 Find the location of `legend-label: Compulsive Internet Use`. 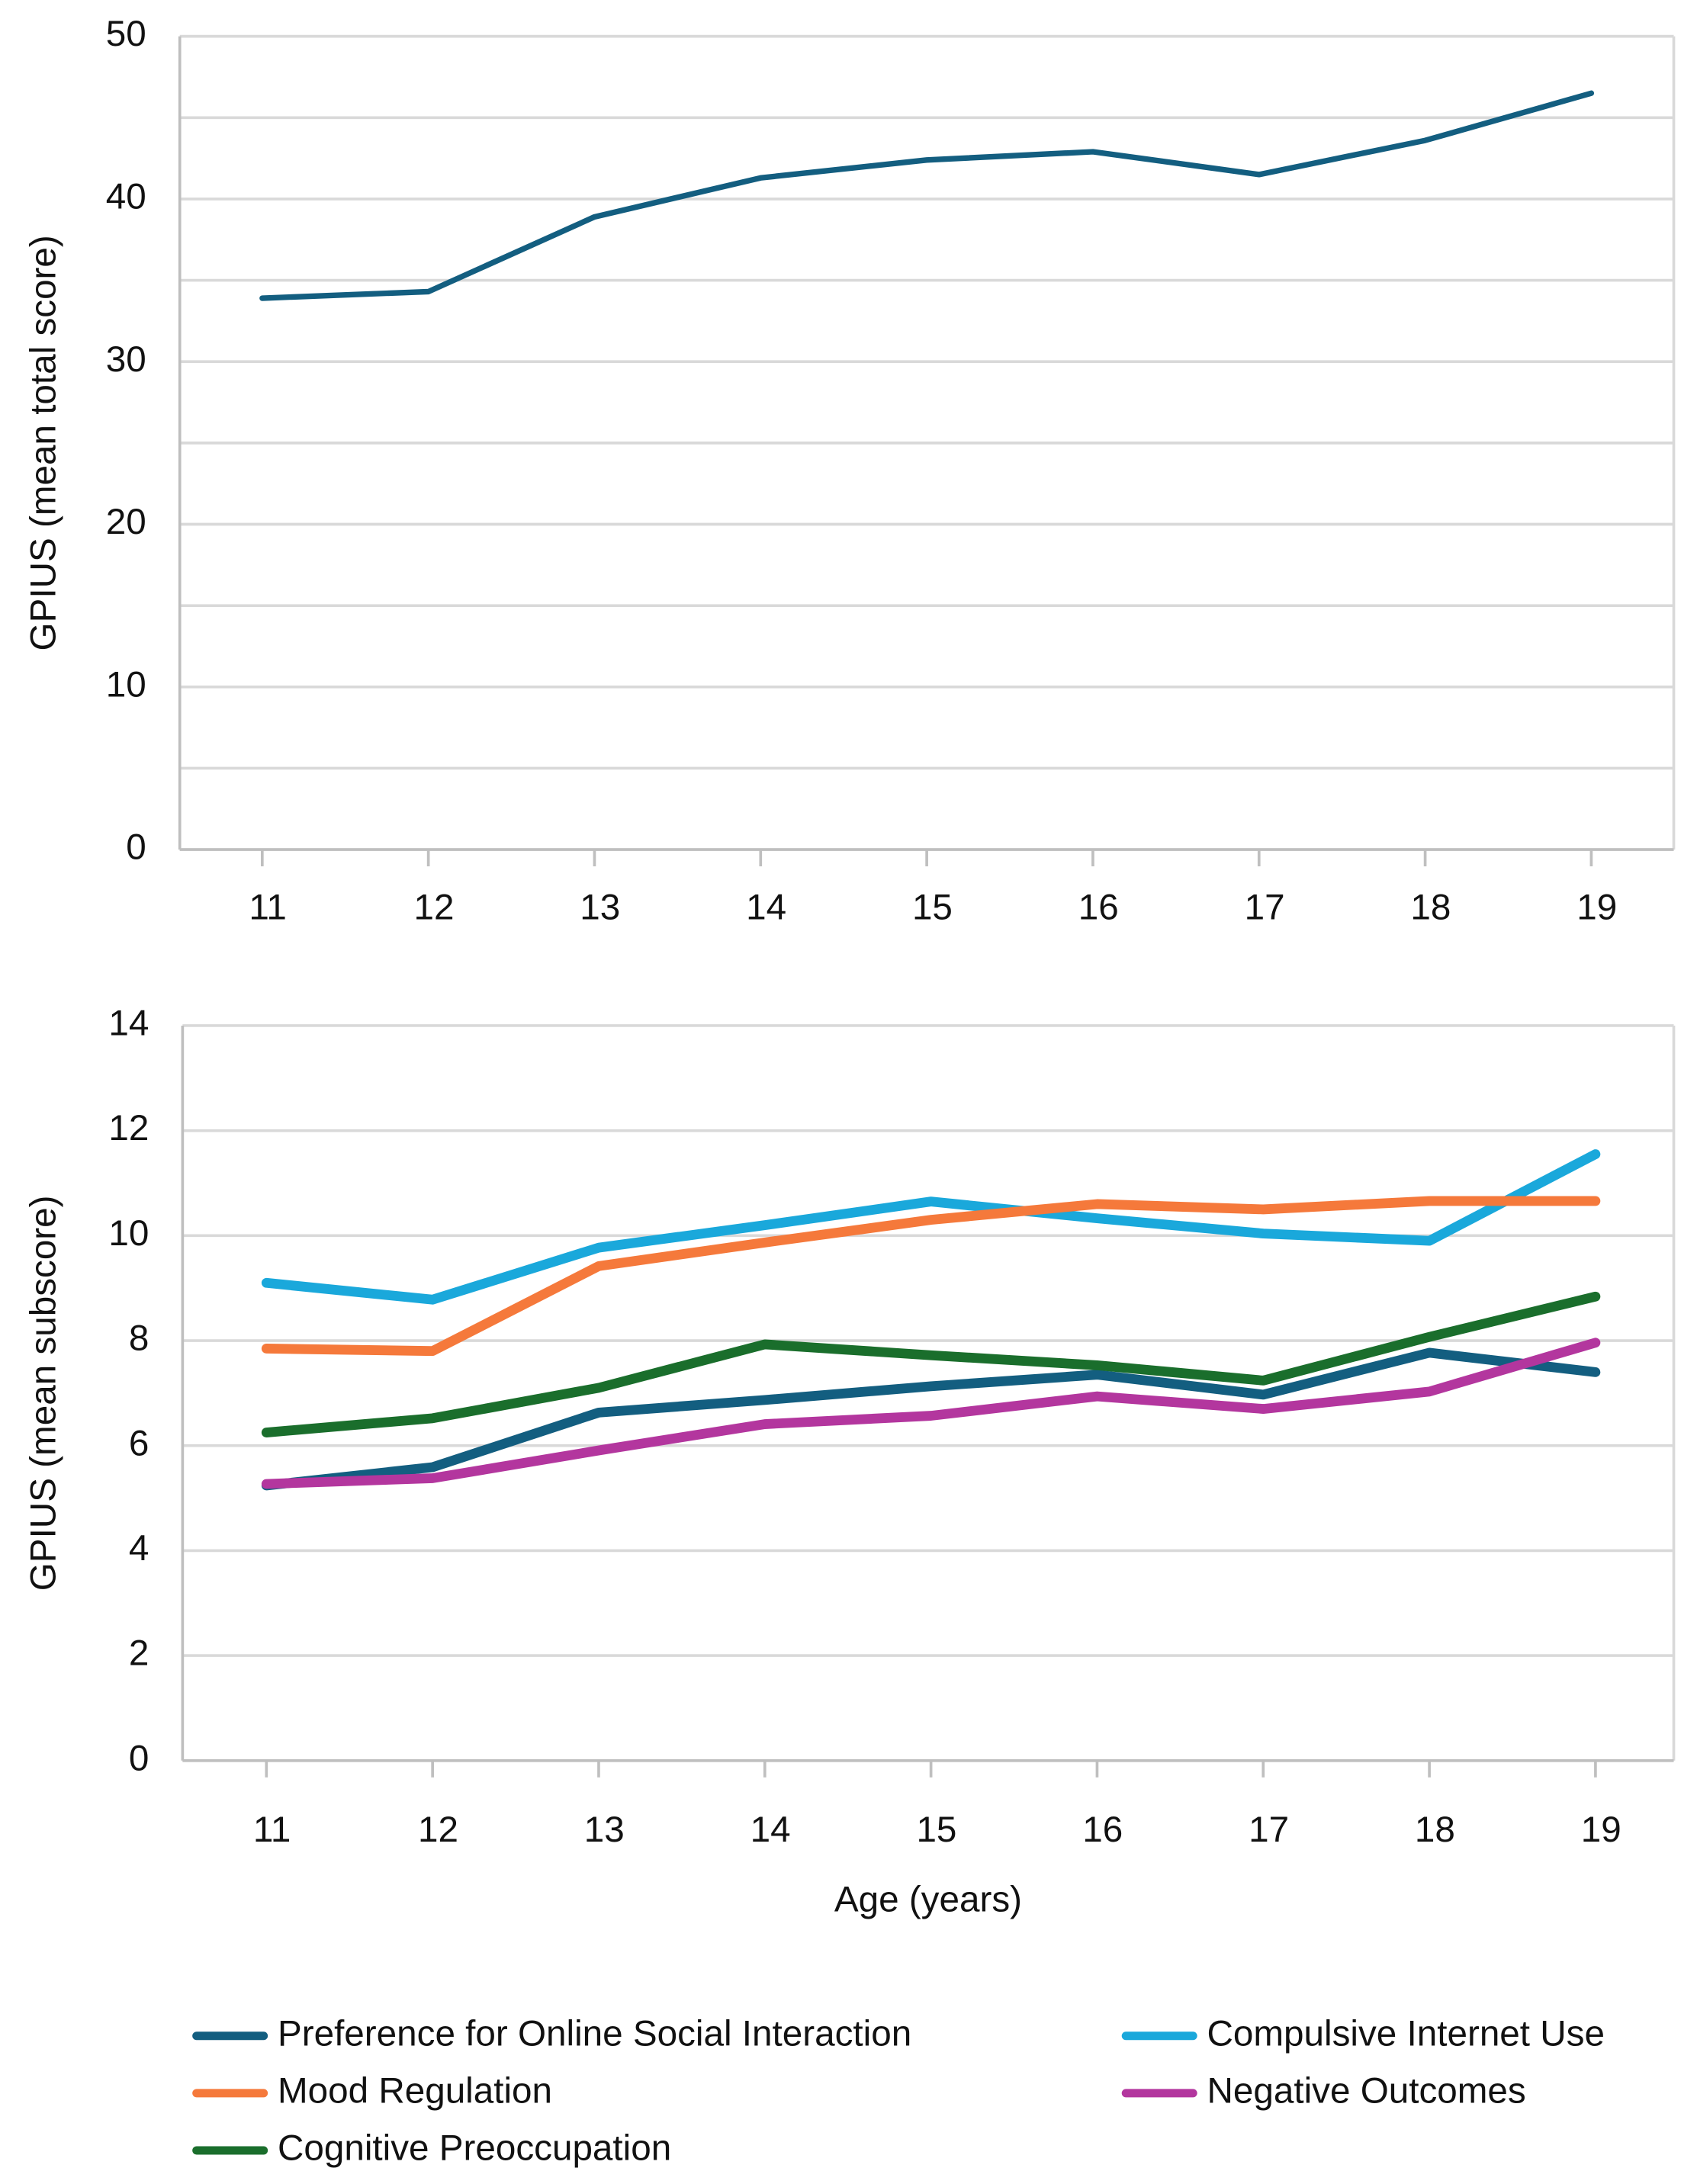

legend-label: Compulsive Internet Use is located at coordinates (1406, 2034).